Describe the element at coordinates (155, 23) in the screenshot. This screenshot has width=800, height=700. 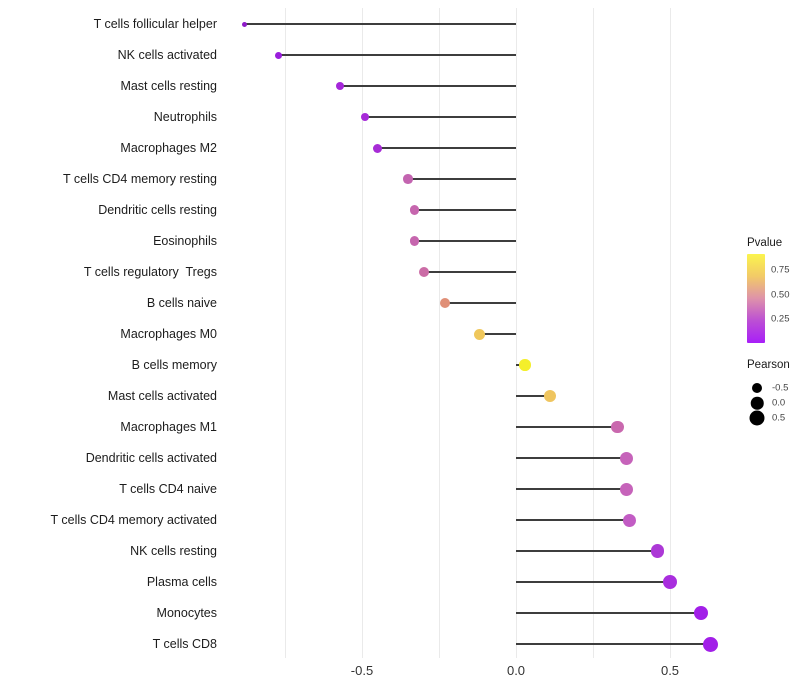
I see `category-label: T cells follicular helper` at that location.